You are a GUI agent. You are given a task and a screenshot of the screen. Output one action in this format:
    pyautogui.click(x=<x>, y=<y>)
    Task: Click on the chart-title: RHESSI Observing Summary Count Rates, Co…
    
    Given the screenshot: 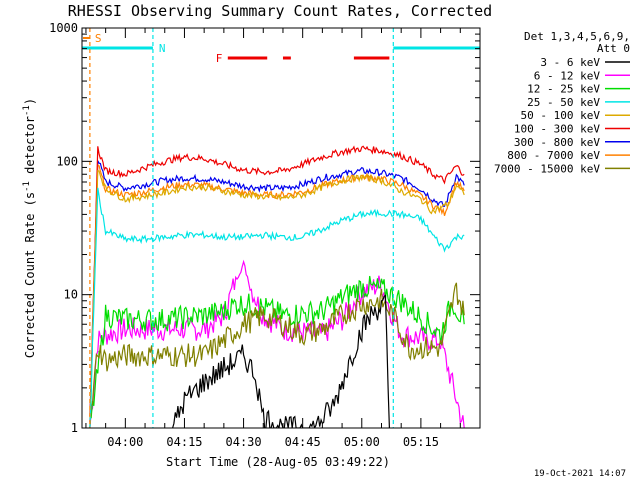 What is the action you would take?
    pyautogui.click(x=280, y=11)
    